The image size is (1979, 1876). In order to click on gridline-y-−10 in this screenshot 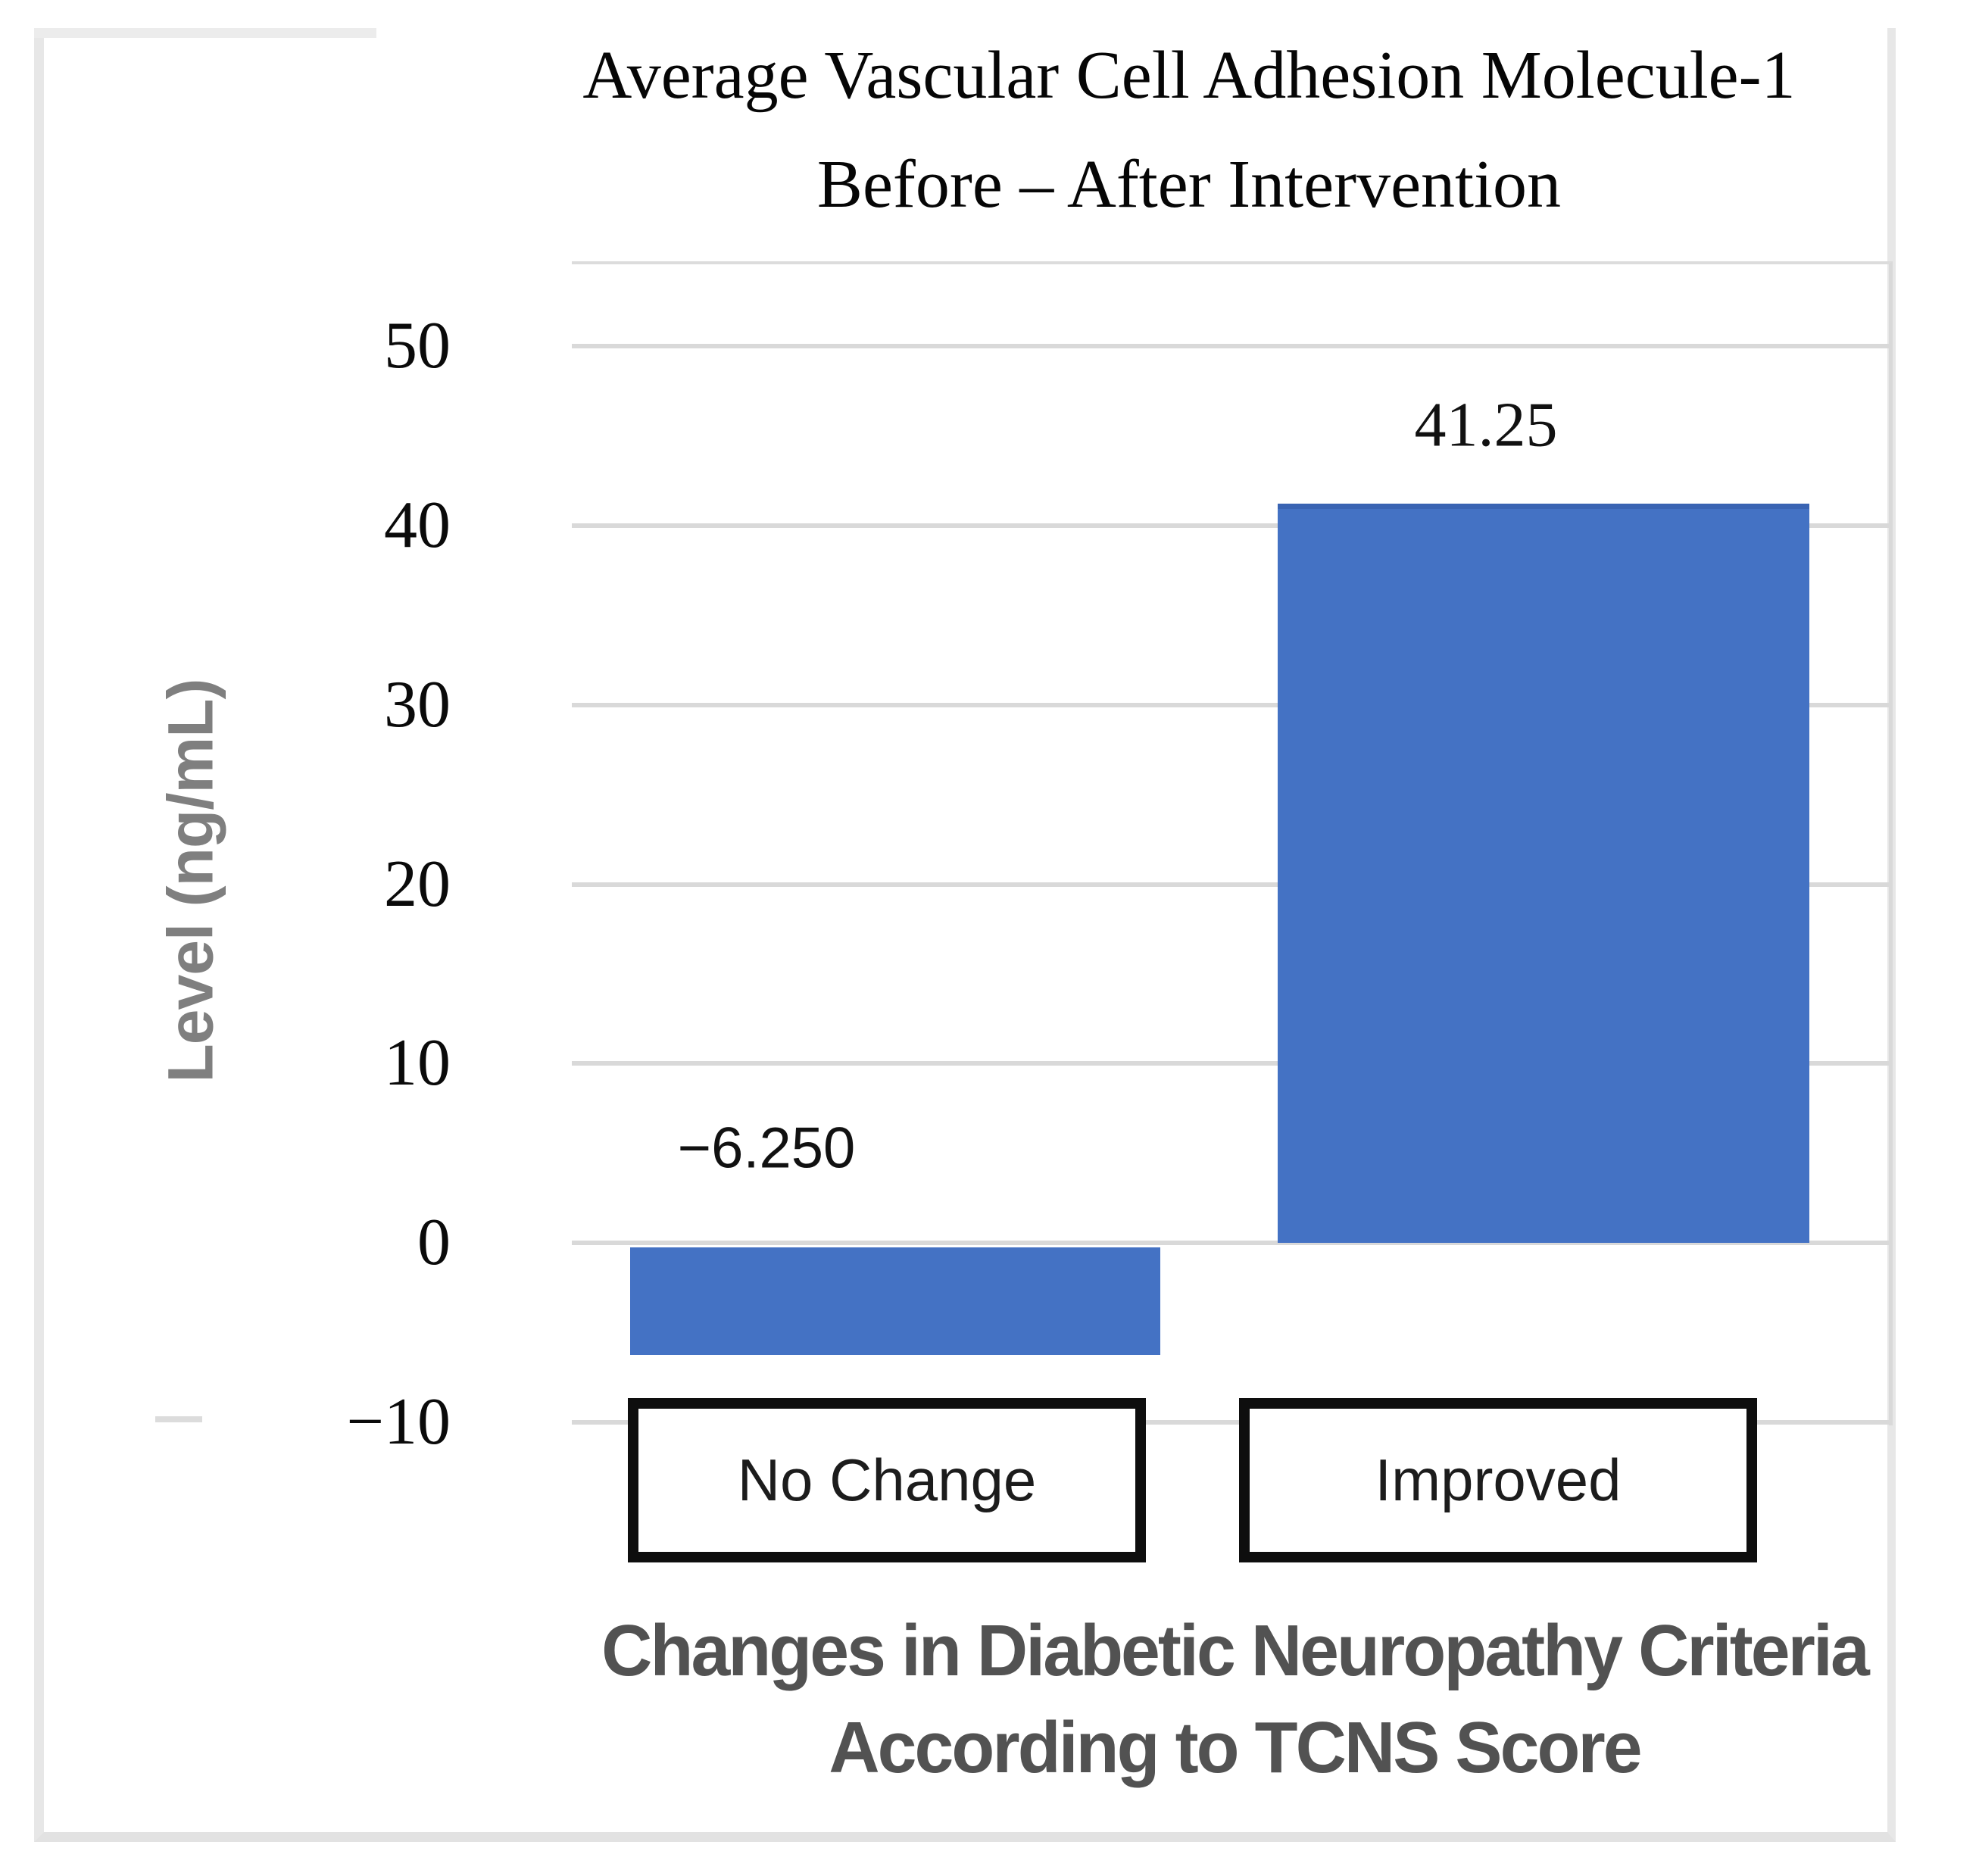, I will do `click(1230, 1423)`.